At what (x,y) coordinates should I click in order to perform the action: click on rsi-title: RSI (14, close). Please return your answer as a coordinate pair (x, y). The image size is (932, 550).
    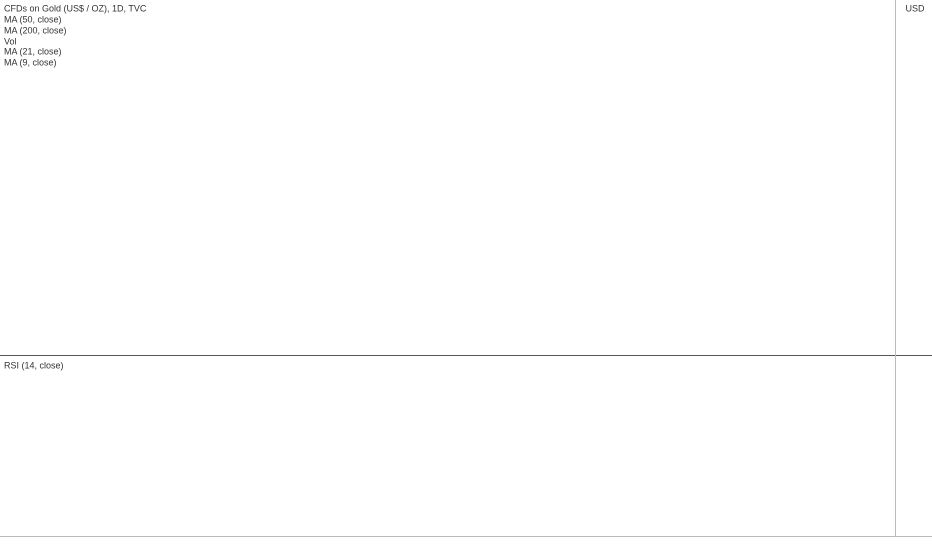
    Looking at the image, I should click on (34, 365).